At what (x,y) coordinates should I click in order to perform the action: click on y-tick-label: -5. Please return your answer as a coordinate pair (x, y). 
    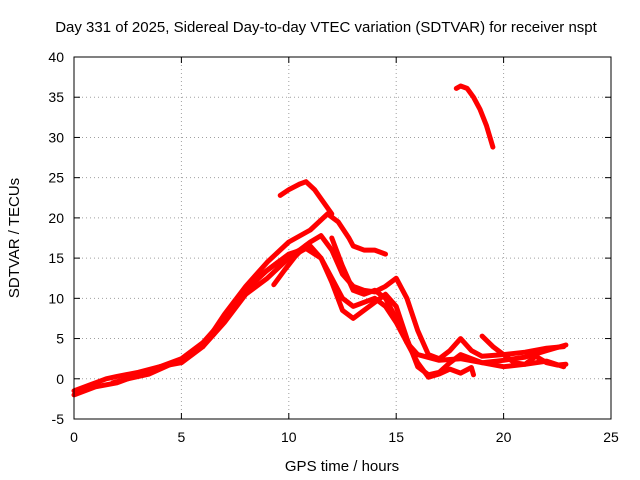
    Looking at the image, I should click on (58, 419).